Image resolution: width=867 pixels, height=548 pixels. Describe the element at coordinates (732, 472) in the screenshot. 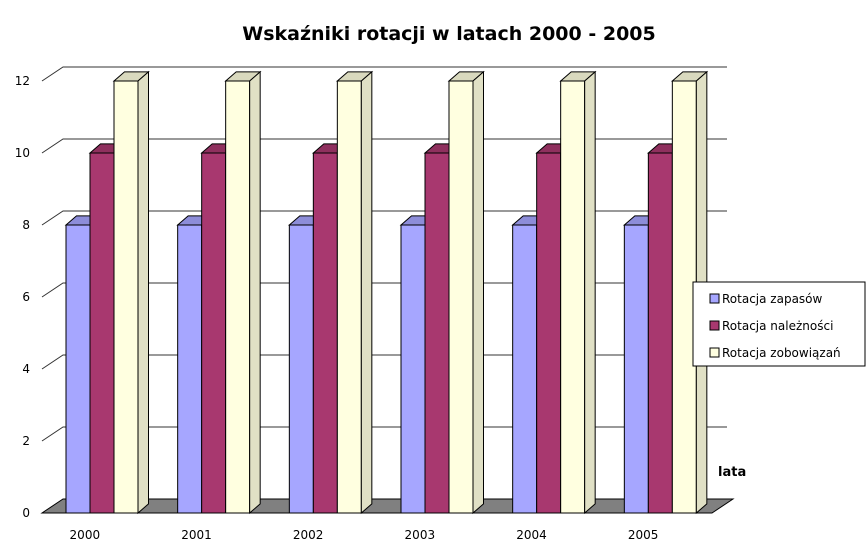

I see `x-axis-label: lata` at that location.